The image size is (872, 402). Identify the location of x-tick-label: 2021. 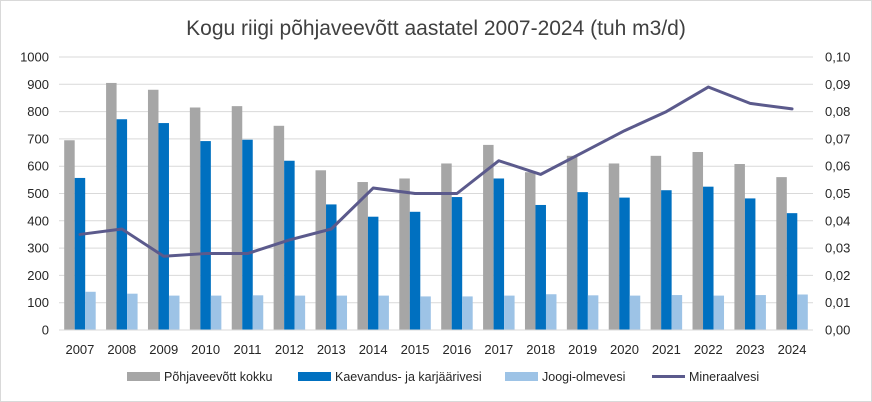
(666, 349).